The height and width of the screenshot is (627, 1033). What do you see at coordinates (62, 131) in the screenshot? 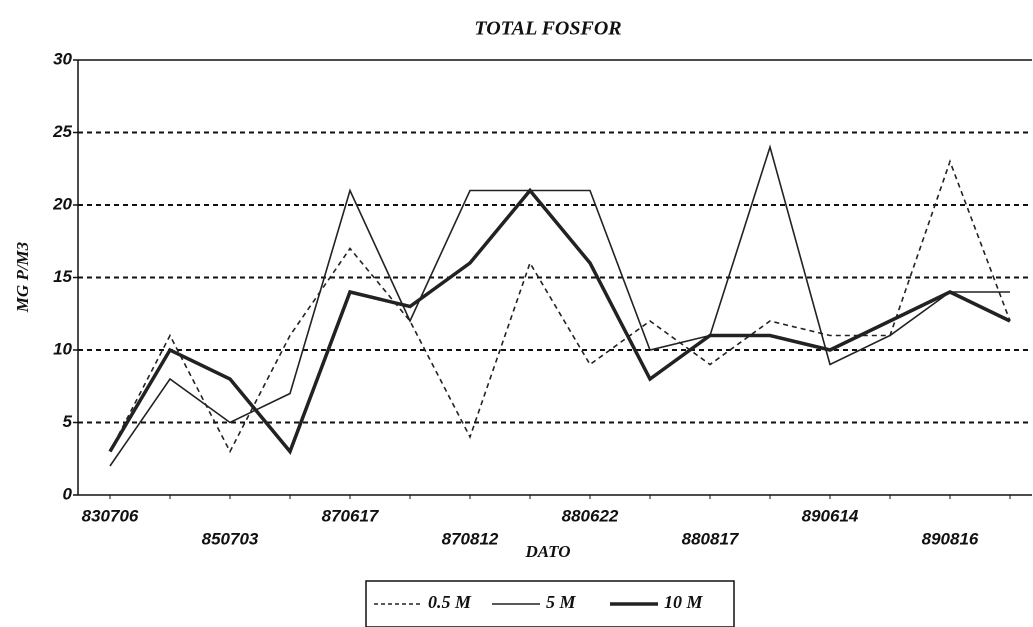
I see `y-tick-label: 25` at bounding box center [62, 131].